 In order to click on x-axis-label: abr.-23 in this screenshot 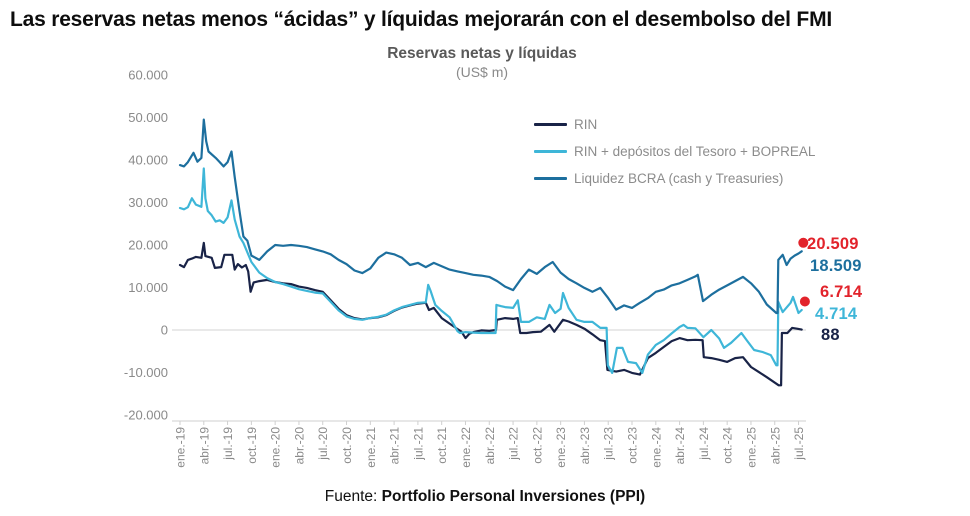, I will do `click(585, 446)`.